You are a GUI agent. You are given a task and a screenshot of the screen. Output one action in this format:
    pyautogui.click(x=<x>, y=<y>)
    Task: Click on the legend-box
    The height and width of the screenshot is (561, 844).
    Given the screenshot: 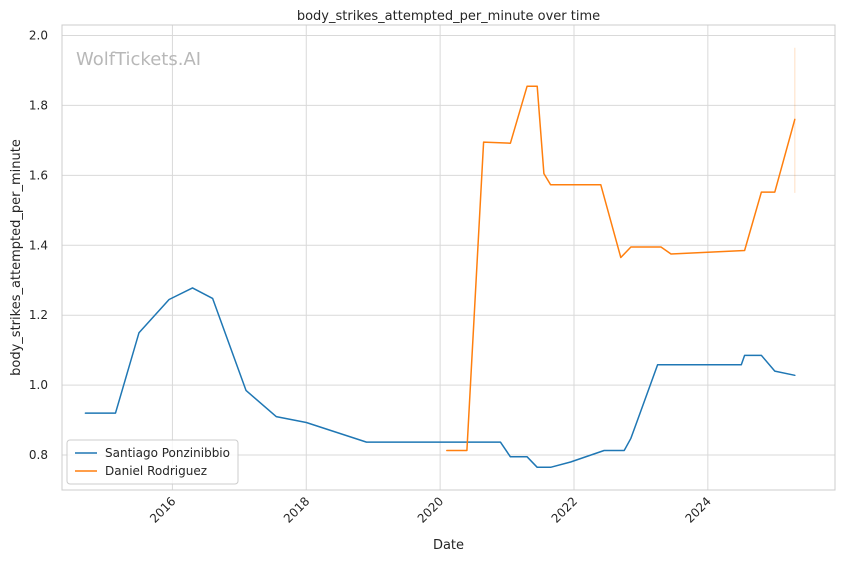 What is the action you would take?
    pyautogui.click(x=152, y=462)
    